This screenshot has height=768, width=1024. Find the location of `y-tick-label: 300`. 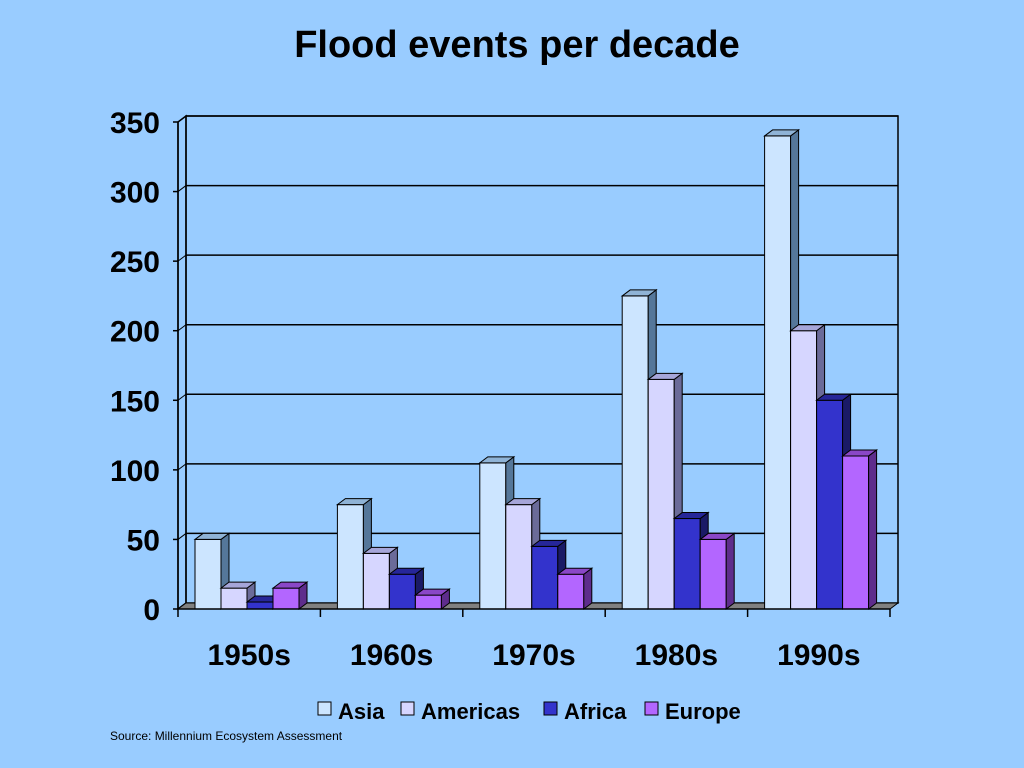

y-tick-label: 300 is located at coordinates (135, 193).